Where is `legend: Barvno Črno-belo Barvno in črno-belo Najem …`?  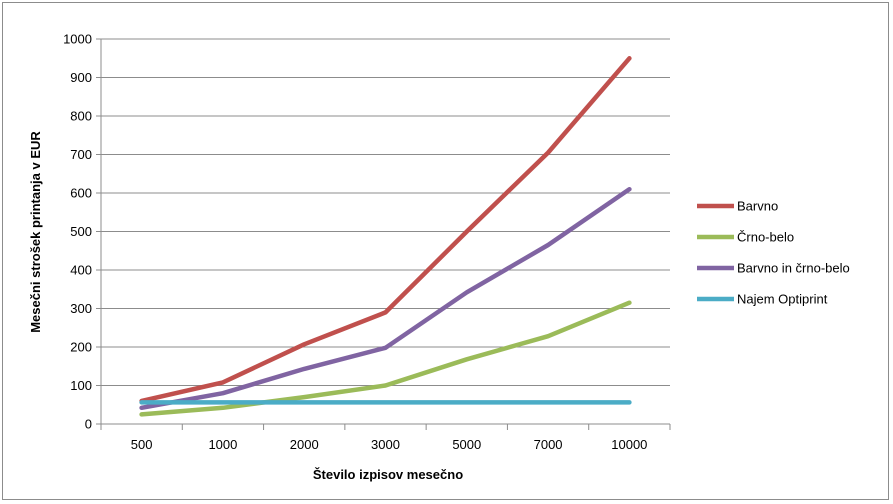
legend: Barvno Črno-belo Barvno in črno-belo Najem … is located at coordinates (773, 253).